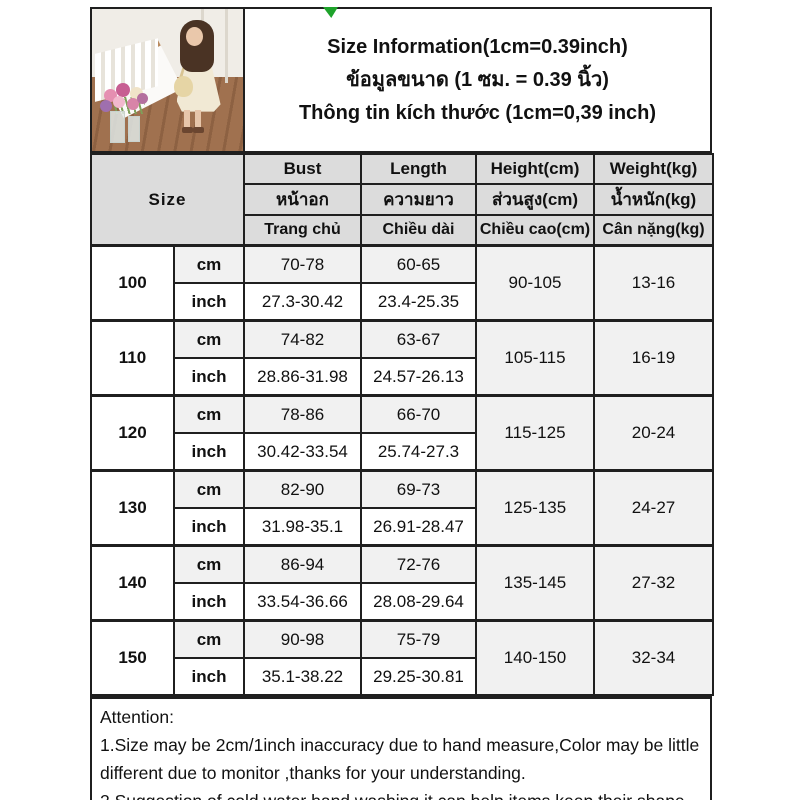 Image resolution: width=800 pixels, height=800 pixels. Describe the element at coordinates (132, 358) in the screenshot. I see `size-value-cell: 110` at that location.